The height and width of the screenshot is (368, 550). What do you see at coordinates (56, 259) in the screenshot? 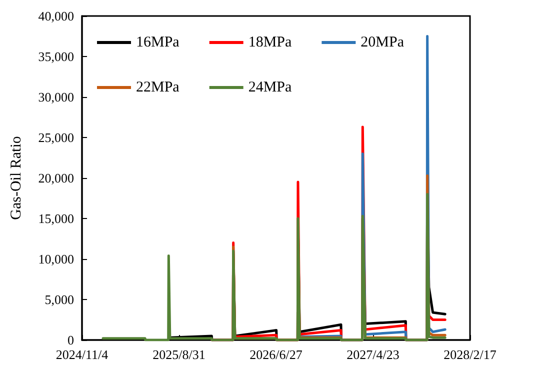
I see `y-tick-label: 10,000` at bounding box center [56, 259].